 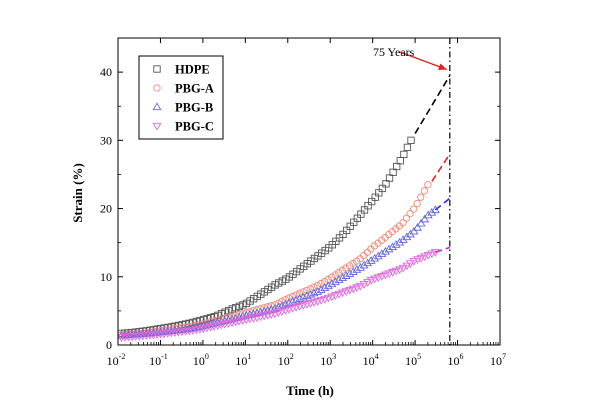 What do you see at coordinates (286, 360) in the screenshot?
I see `x-tick-label: 10²` at bounding box center [286, 360].